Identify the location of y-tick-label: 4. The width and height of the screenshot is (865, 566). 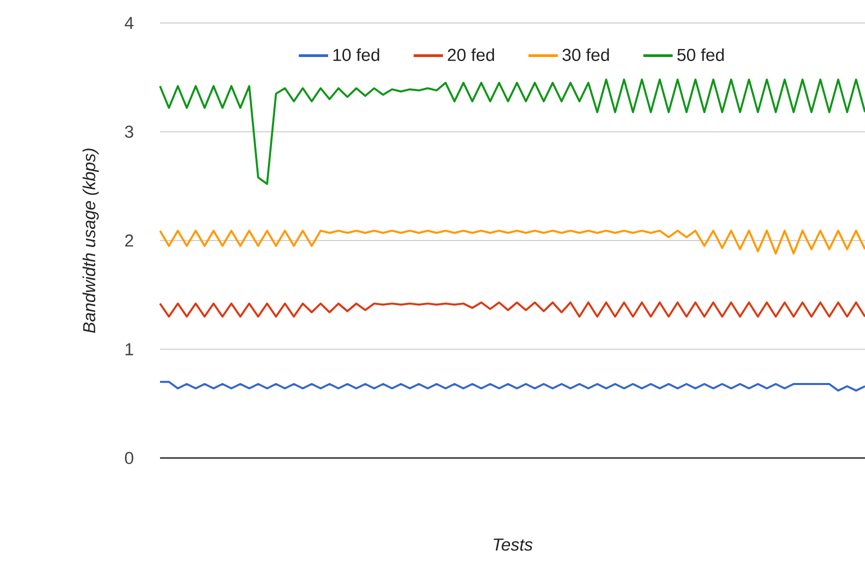
(129, 23).